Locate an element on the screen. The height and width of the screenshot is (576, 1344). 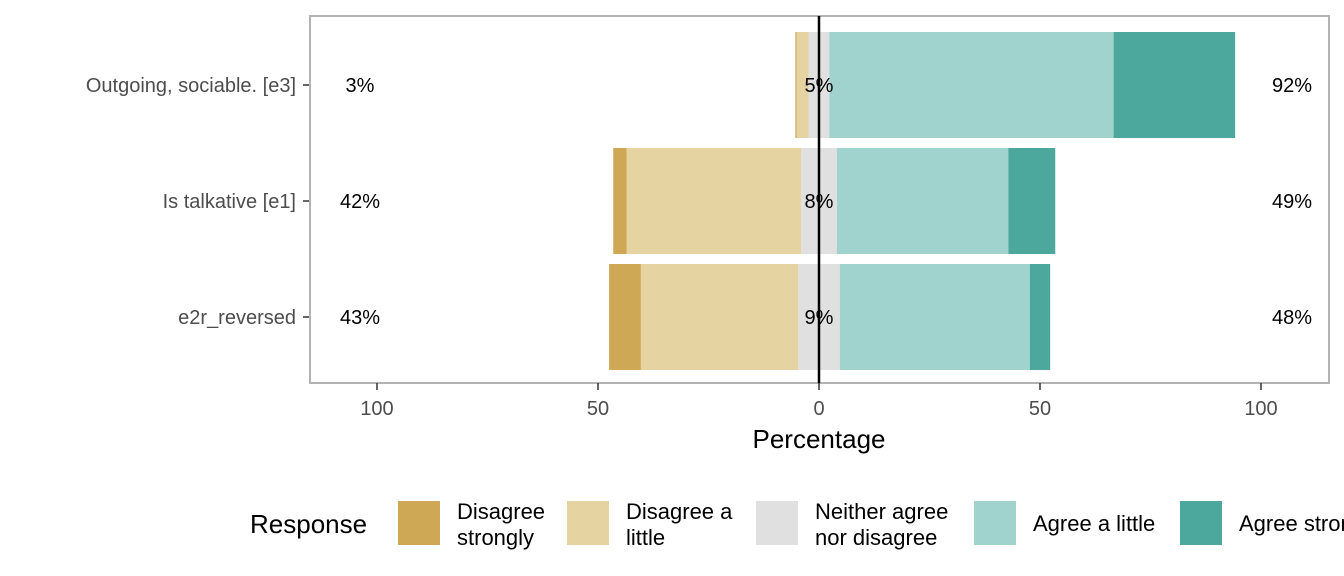
right-total-label: 49% is located at coordinates (1292, 202).